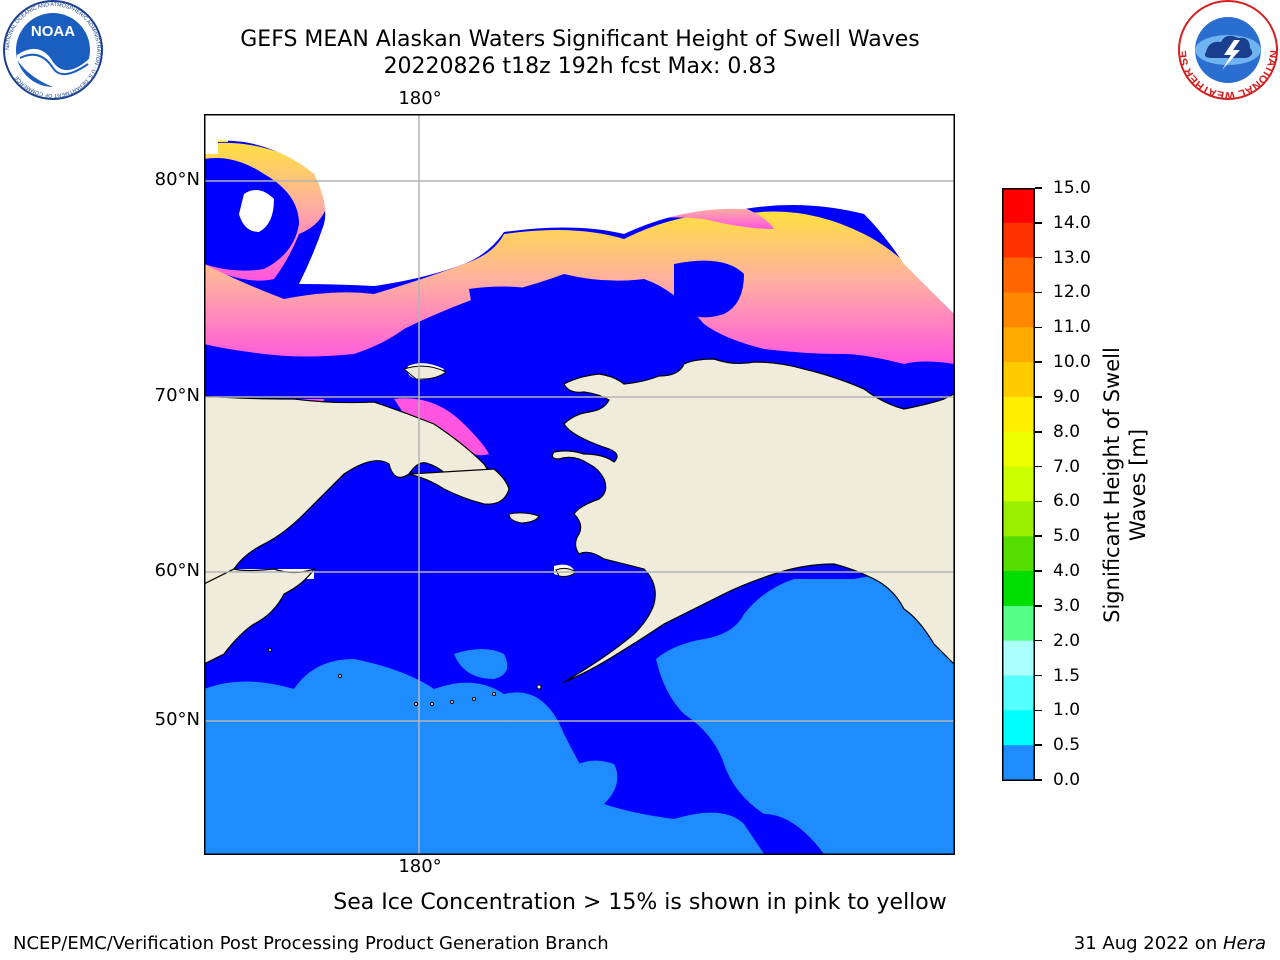  What do you see at coordinates (1067, 431) in the screenshot?
I see `colorbar-tick-label: 8.0` at bounding box center [1067, 431].